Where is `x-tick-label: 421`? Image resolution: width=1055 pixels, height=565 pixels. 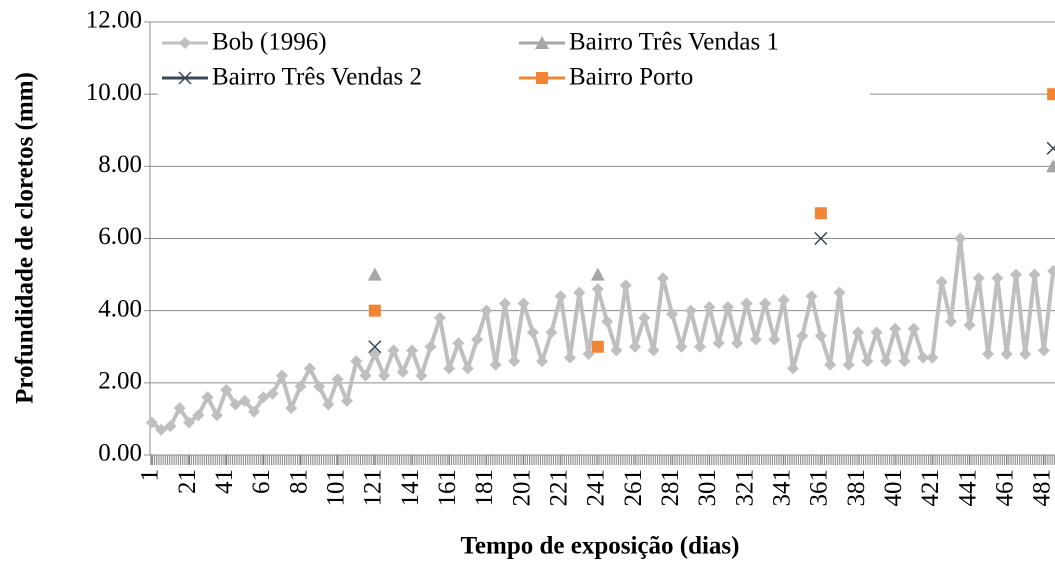
x-tick-label: 421 is located at coordinates (930, 488).